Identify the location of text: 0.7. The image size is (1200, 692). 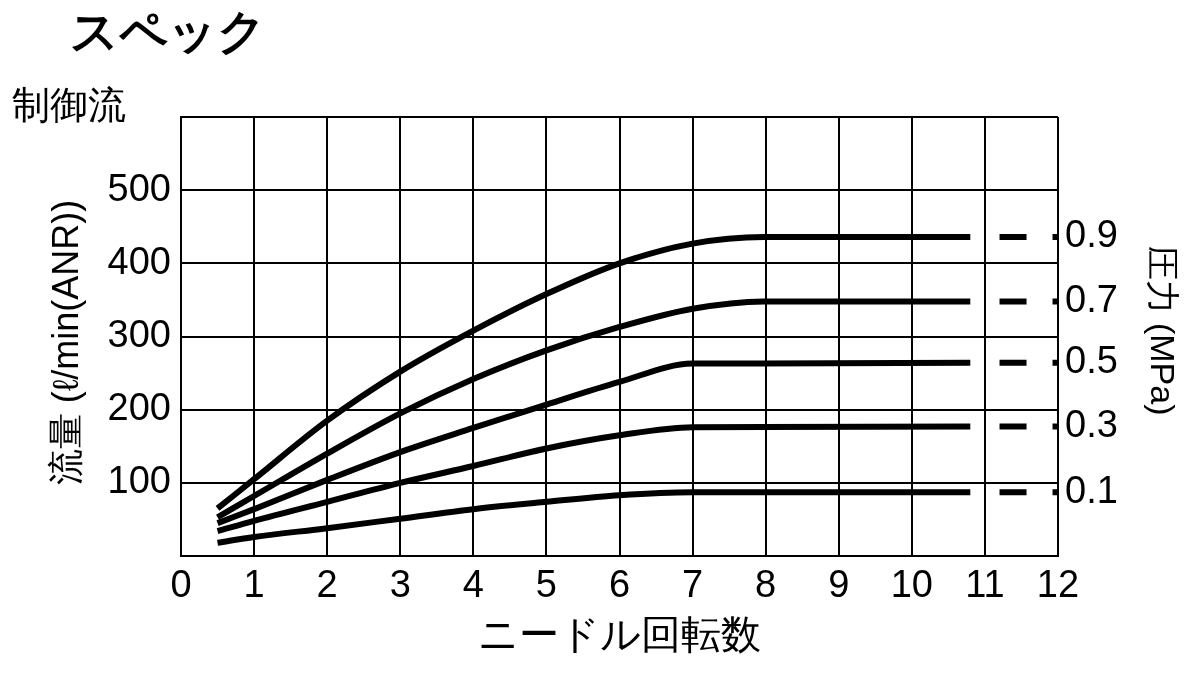
(1091, 298).